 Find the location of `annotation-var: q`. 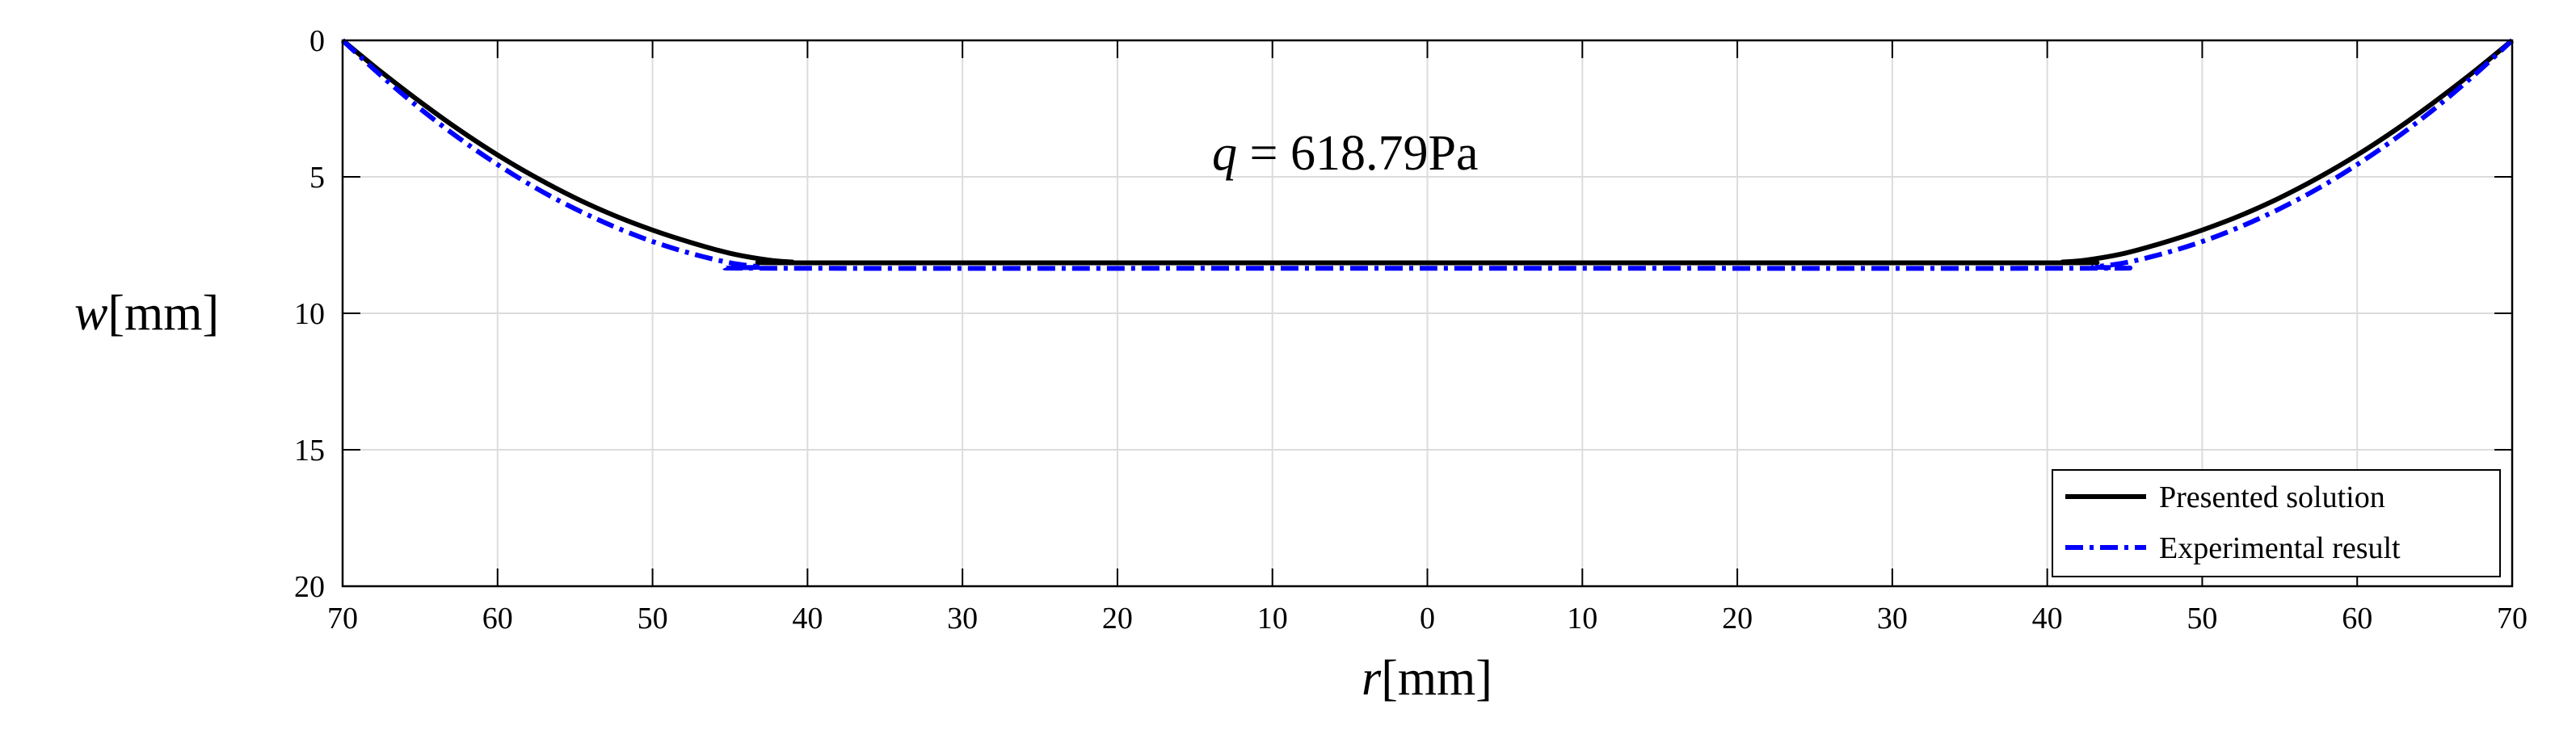

annotation-var: q is located at coordinates (1224, 153).